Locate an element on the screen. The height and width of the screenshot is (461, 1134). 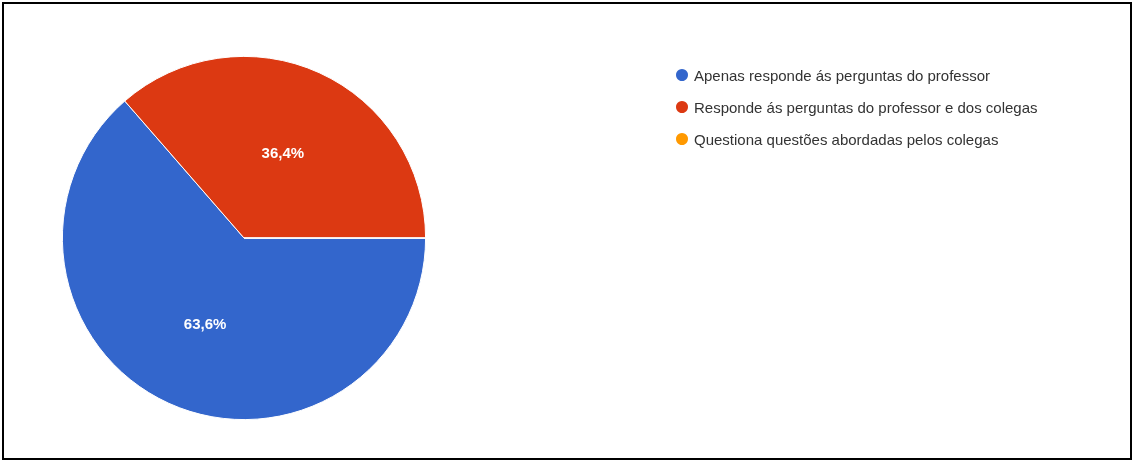
legend-label: Apenas responde ás perguntas do professor is located at coordinates (842, 75).